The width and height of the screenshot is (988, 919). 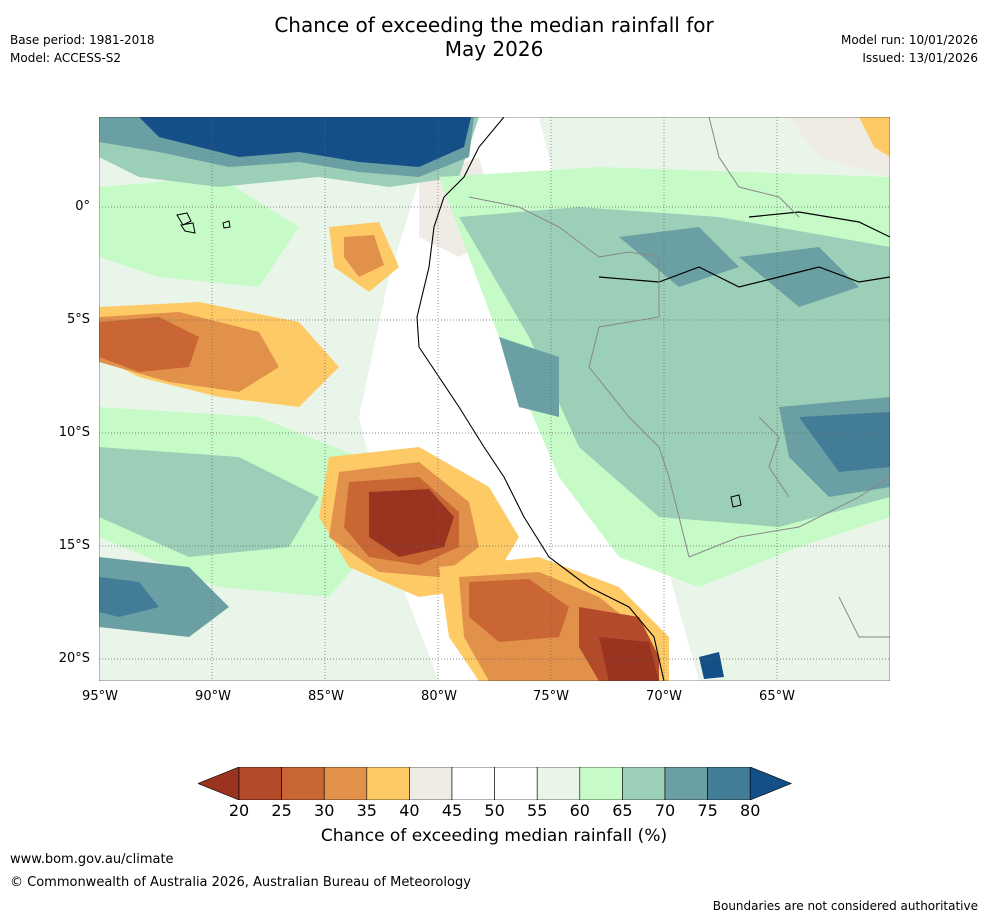 I want to click on lat-label-10s: 10°S, so click(x=74, y=432).